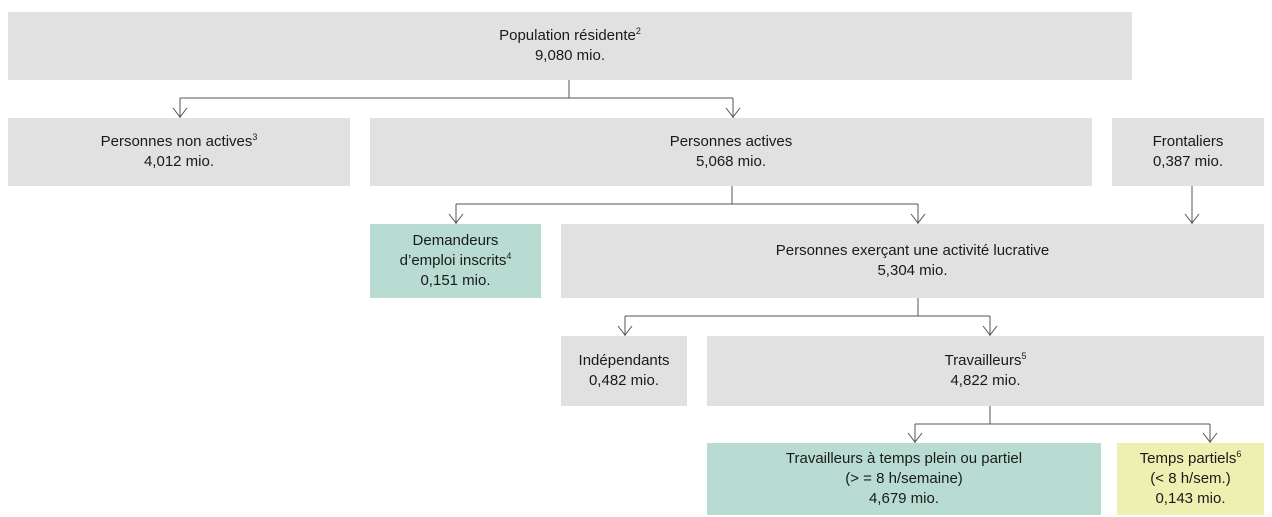 This screenshot has height=517, width=1272. What do you see at coordinates (624, 380) in the screenshot?
I see `node-value: 0,482 mio.` at bounding box center [624, 380].